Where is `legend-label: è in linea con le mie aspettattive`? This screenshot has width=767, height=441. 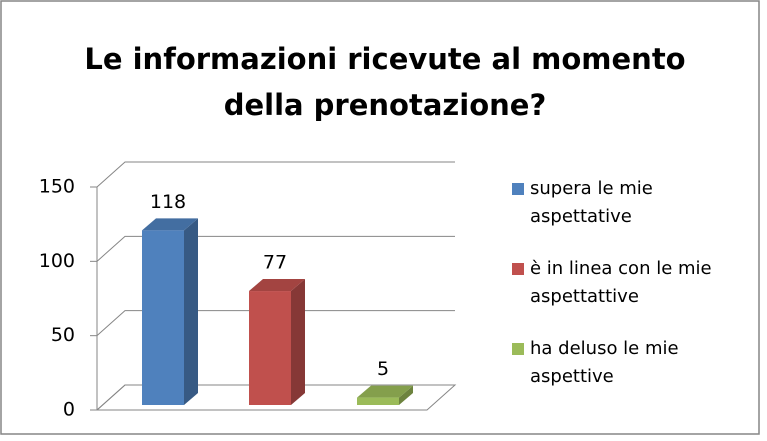
legend-label: è in linea con le mie aspettattive is located at coordinates (621, 282).